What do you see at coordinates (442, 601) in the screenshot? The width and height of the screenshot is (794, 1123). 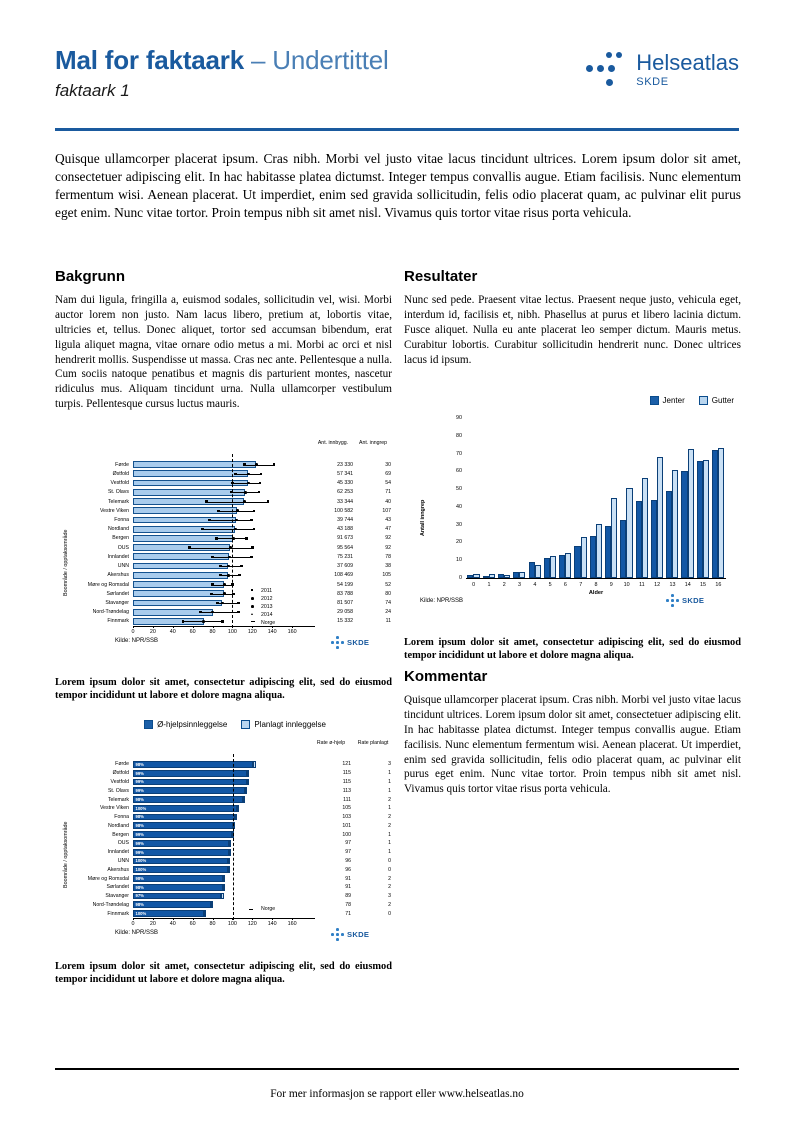 I see `fig2-source-note: Kilde: NPR/SSB` at bounding box center [442, 601].